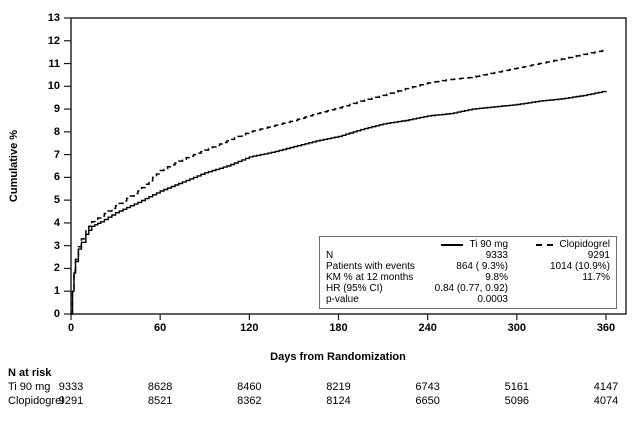  I want to click on y-tick-label: 13, so click(53, 17).